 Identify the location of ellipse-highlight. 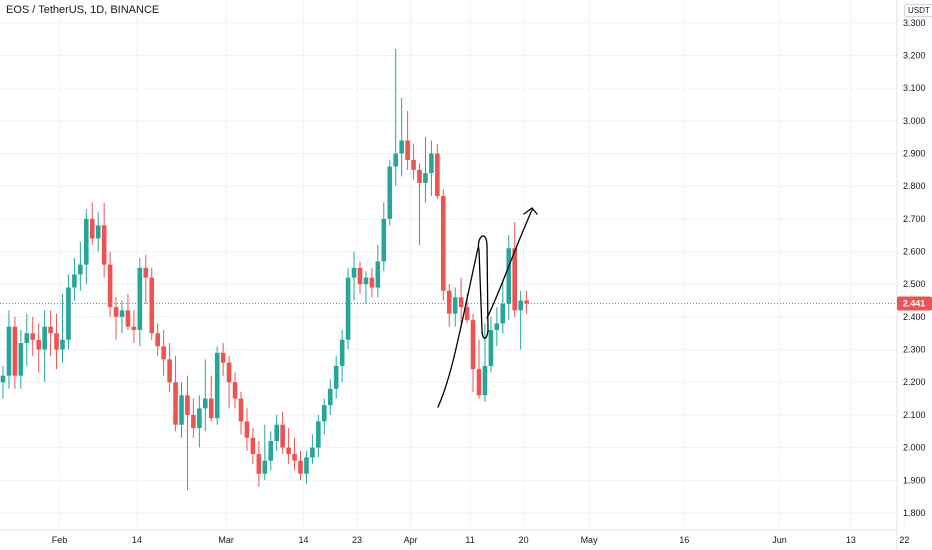
(483, 287).